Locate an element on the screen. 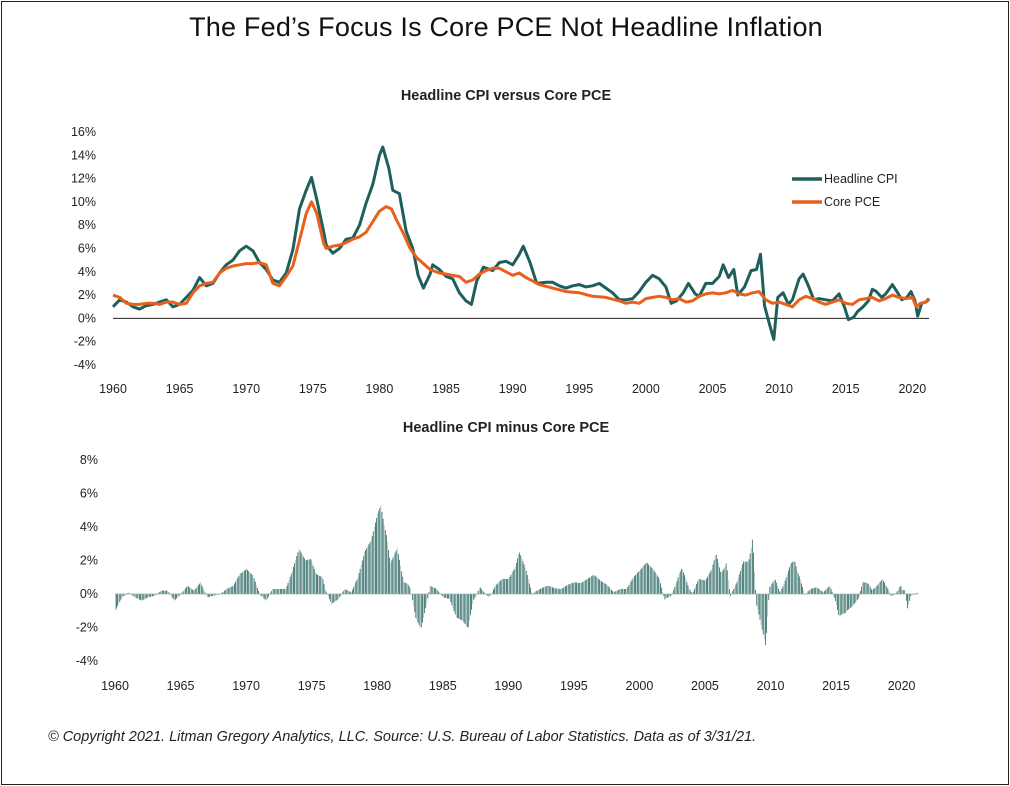  top-chart-title: Headline CPI versus Core PCE is located at coordinates (506, 96).